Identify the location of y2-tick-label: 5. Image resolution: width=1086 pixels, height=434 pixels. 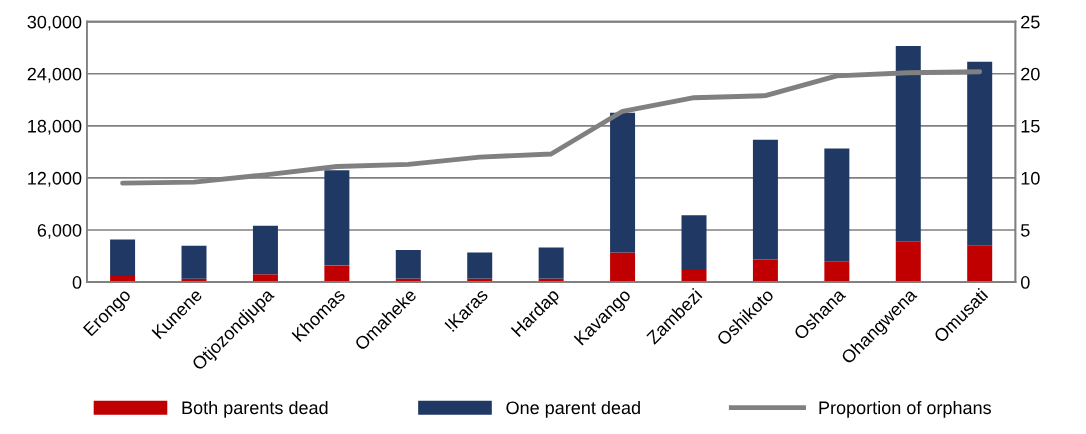
(1025, 230).